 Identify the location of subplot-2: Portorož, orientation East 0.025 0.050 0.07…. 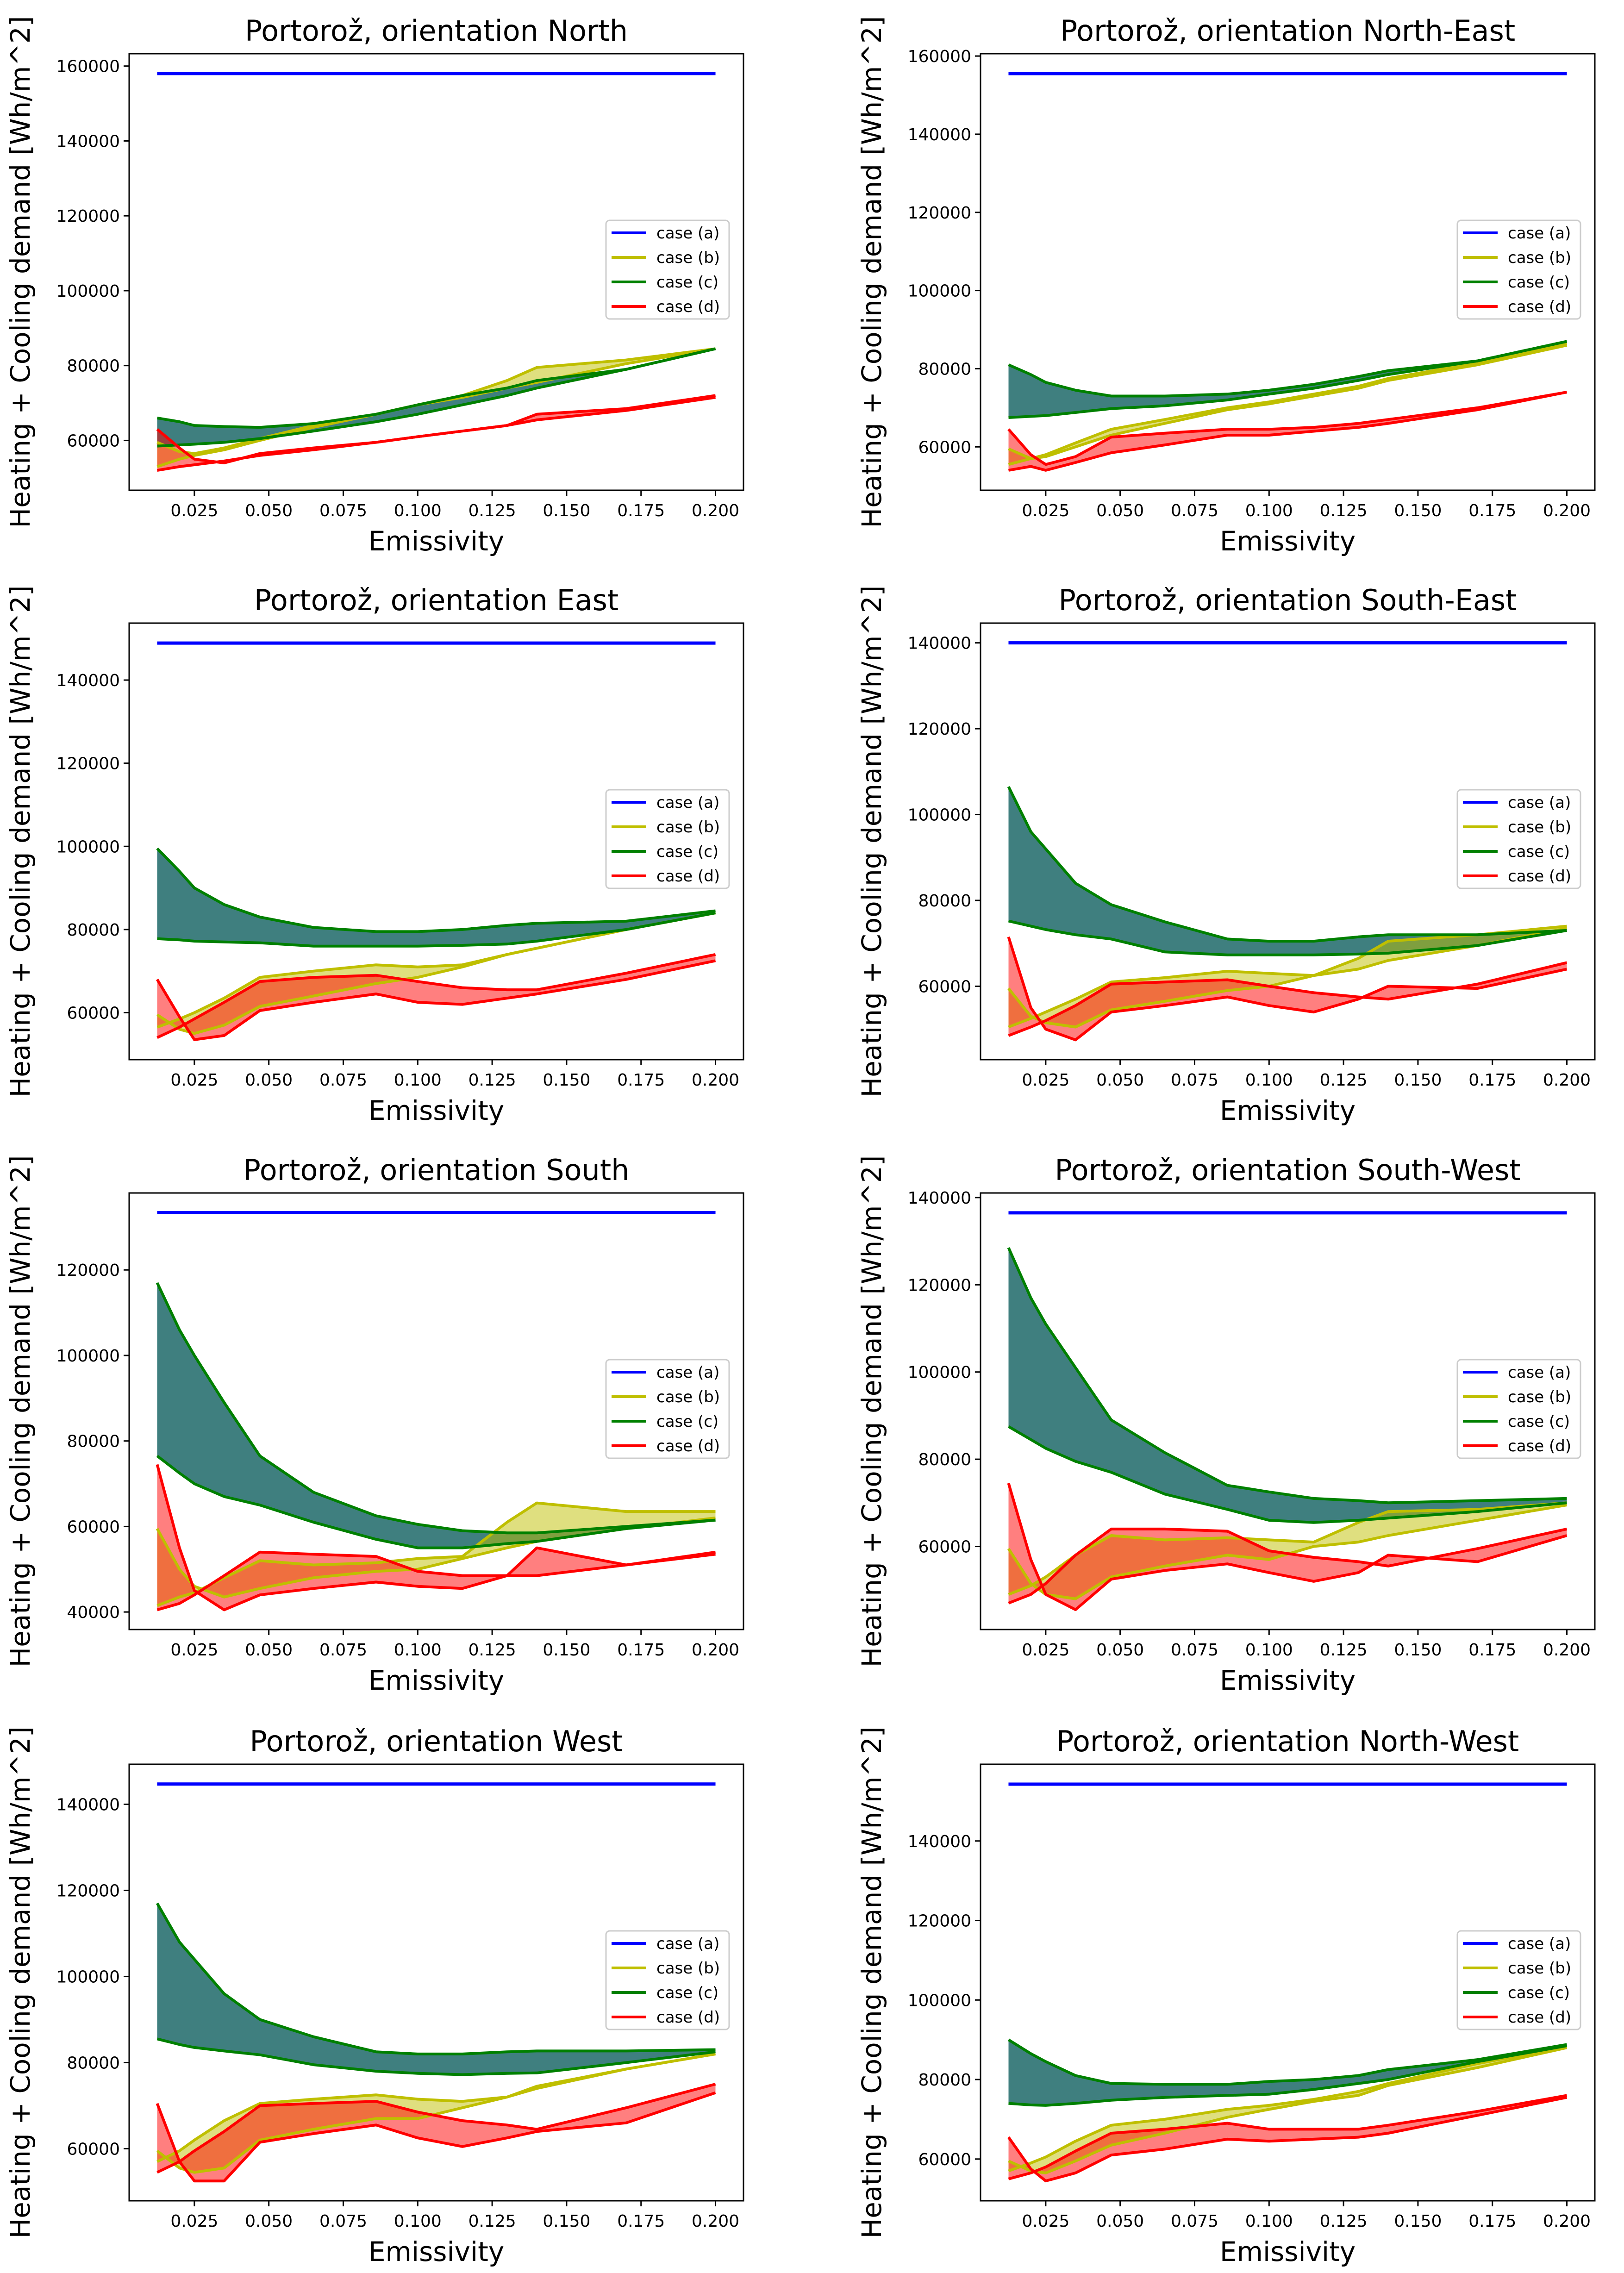
(374, 854).